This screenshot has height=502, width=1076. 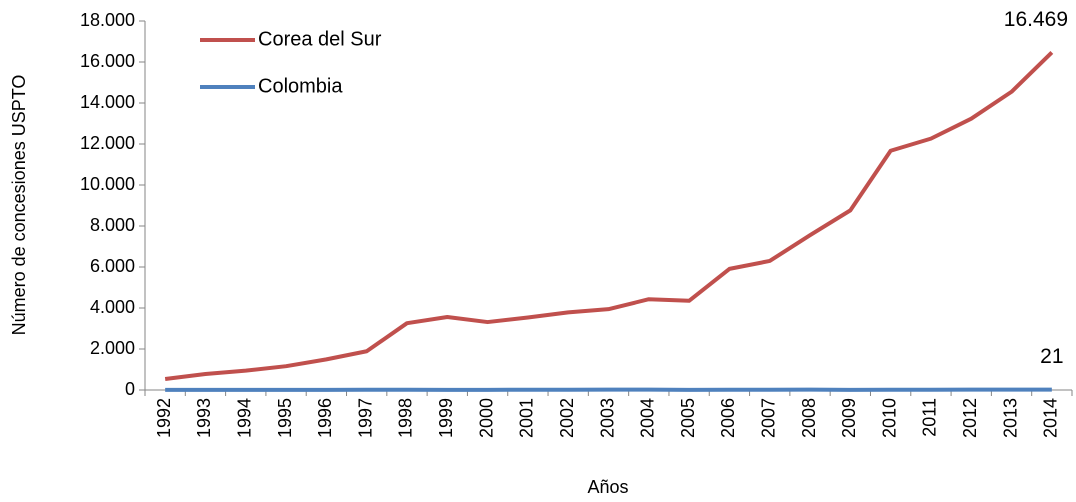 I want to click on y-tick-label: 6.000, so click(x=112, y=266).